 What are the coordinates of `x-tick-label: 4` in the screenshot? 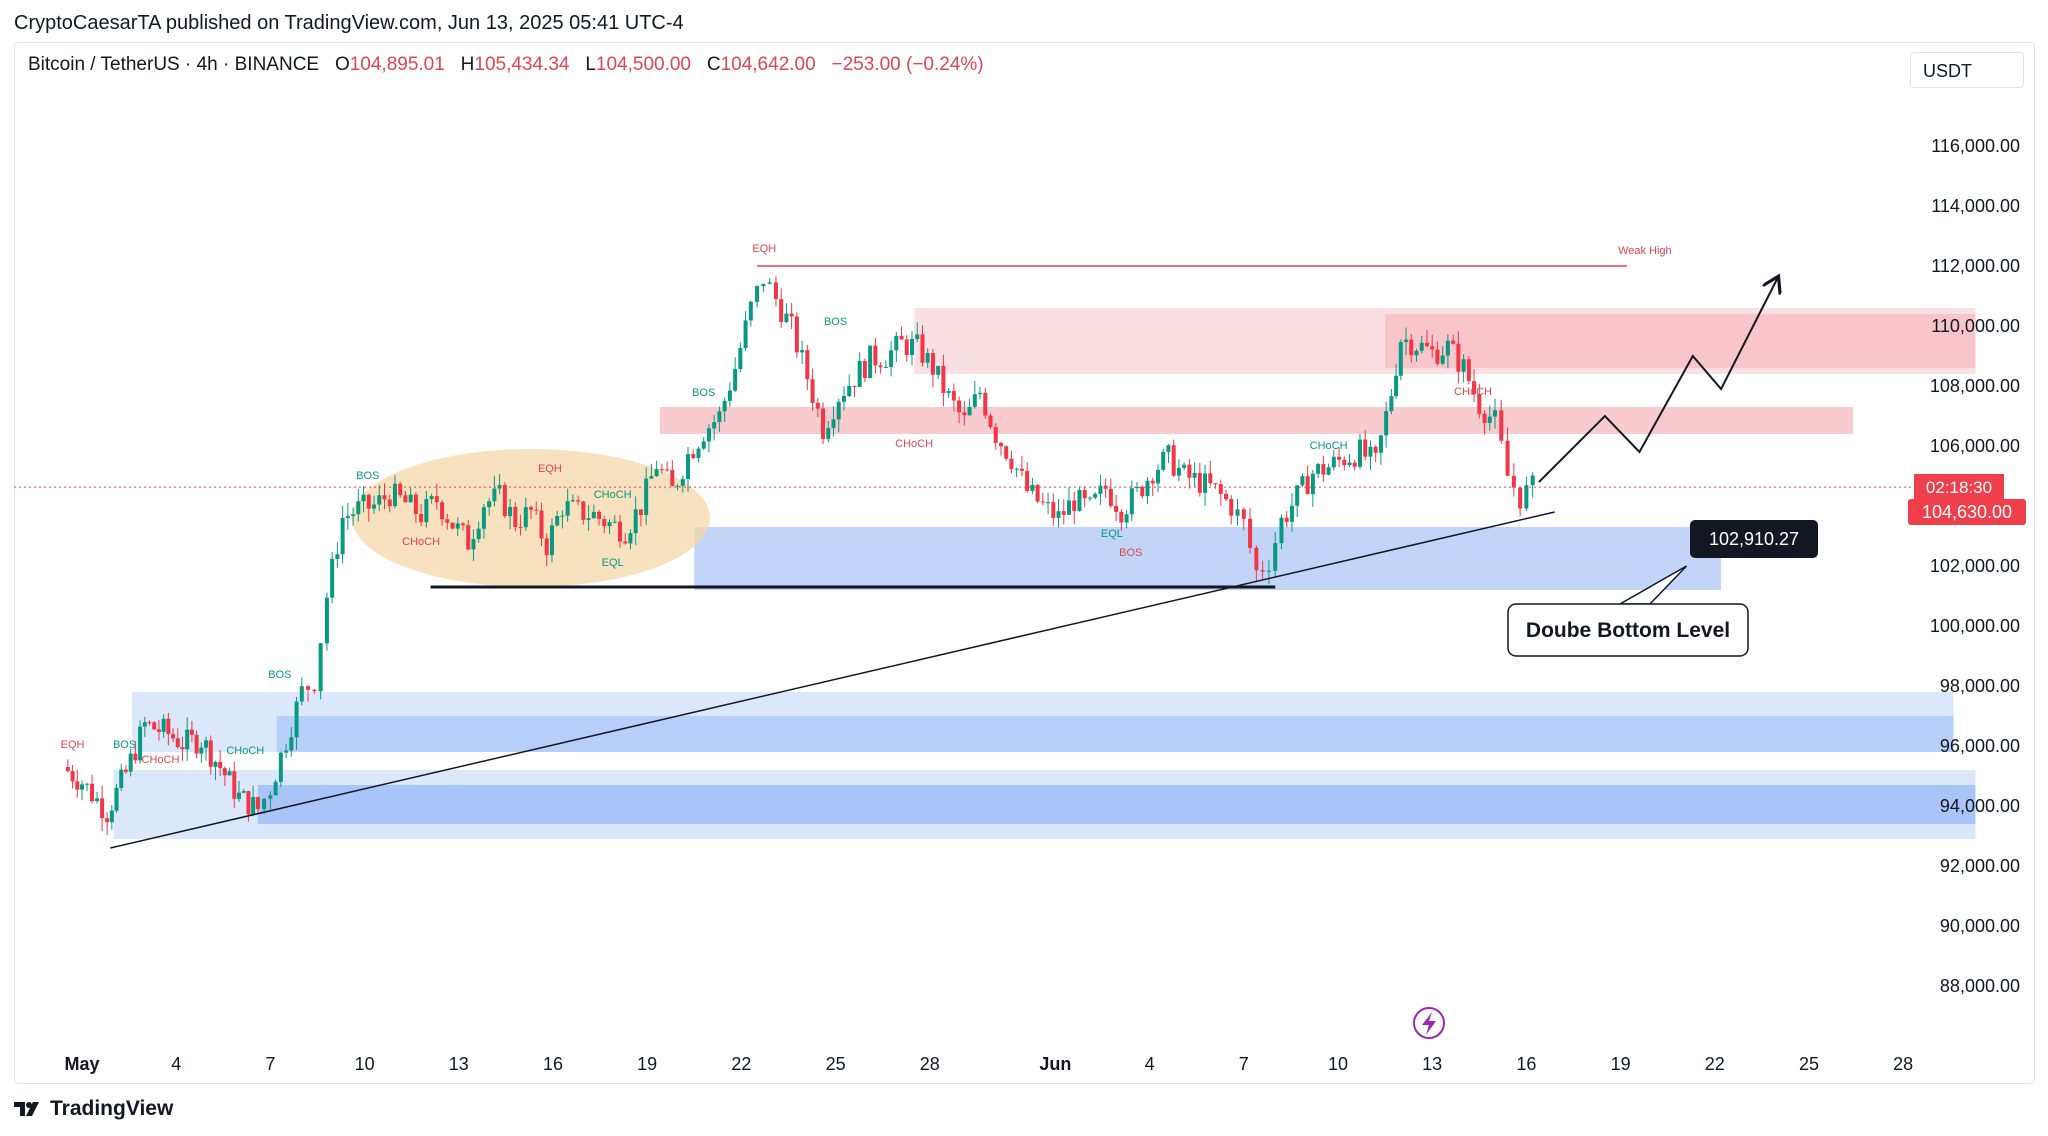 It's located at (1150, 1064).